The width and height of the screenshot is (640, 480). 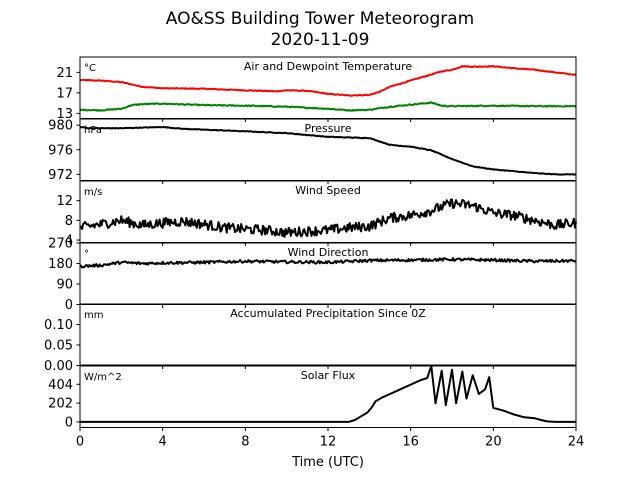 I want to click on panel-unit-label: W/m^2, so click(x=103, y=377).